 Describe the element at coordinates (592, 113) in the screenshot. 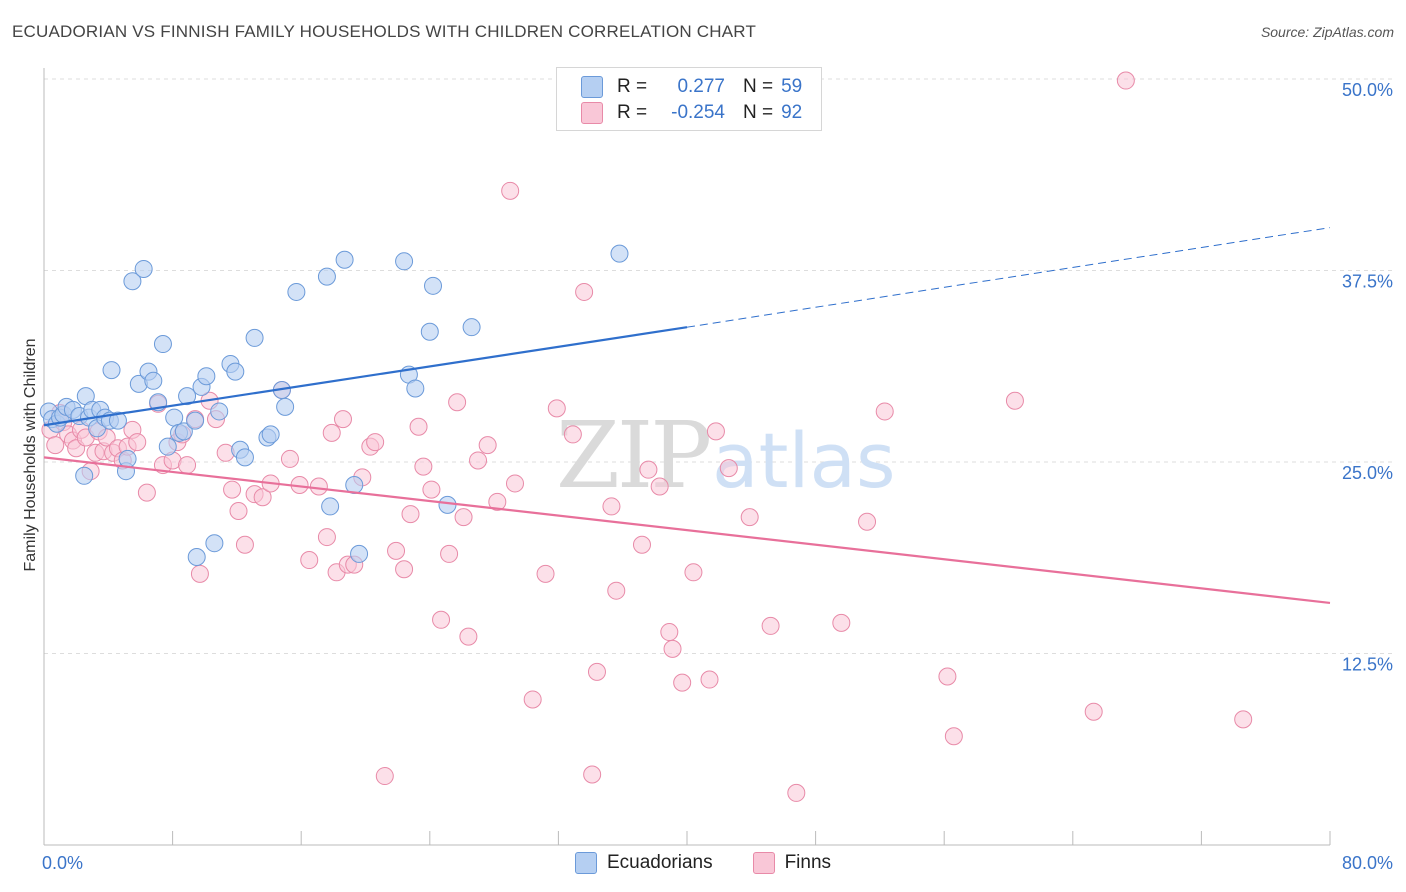

I see `legend-swatch-finns` at that location.